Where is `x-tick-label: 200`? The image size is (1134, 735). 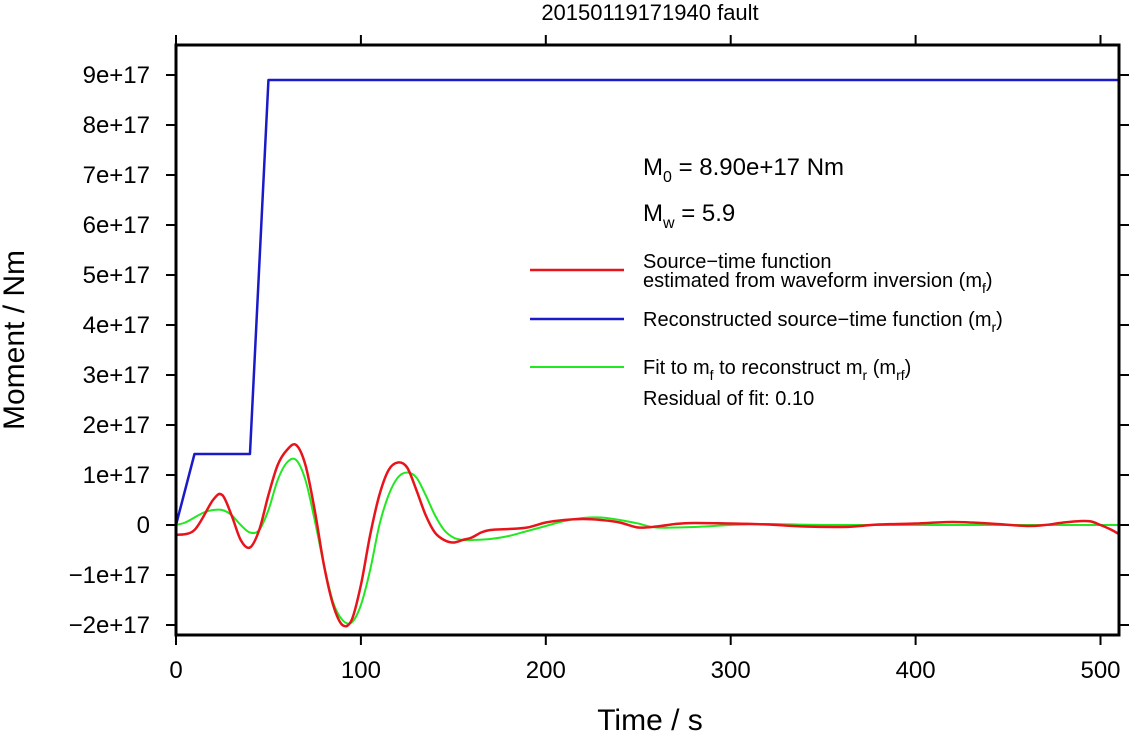
x-tick-label: 200 is located at coordinates (546, 670).